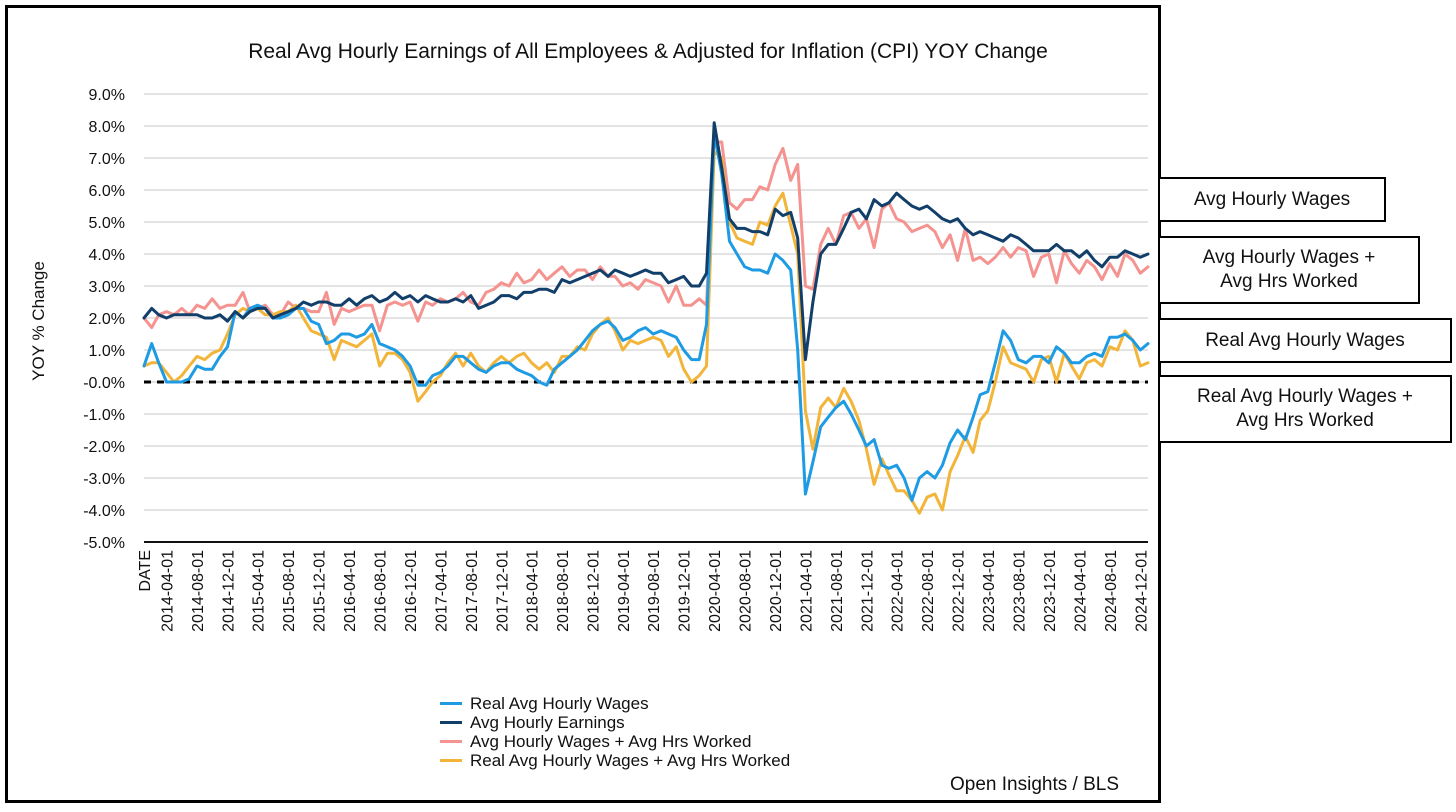 This screenshot has height=812, width=1456. I want to click on x-tick-label: 2020-04-01, so click(715, 591).